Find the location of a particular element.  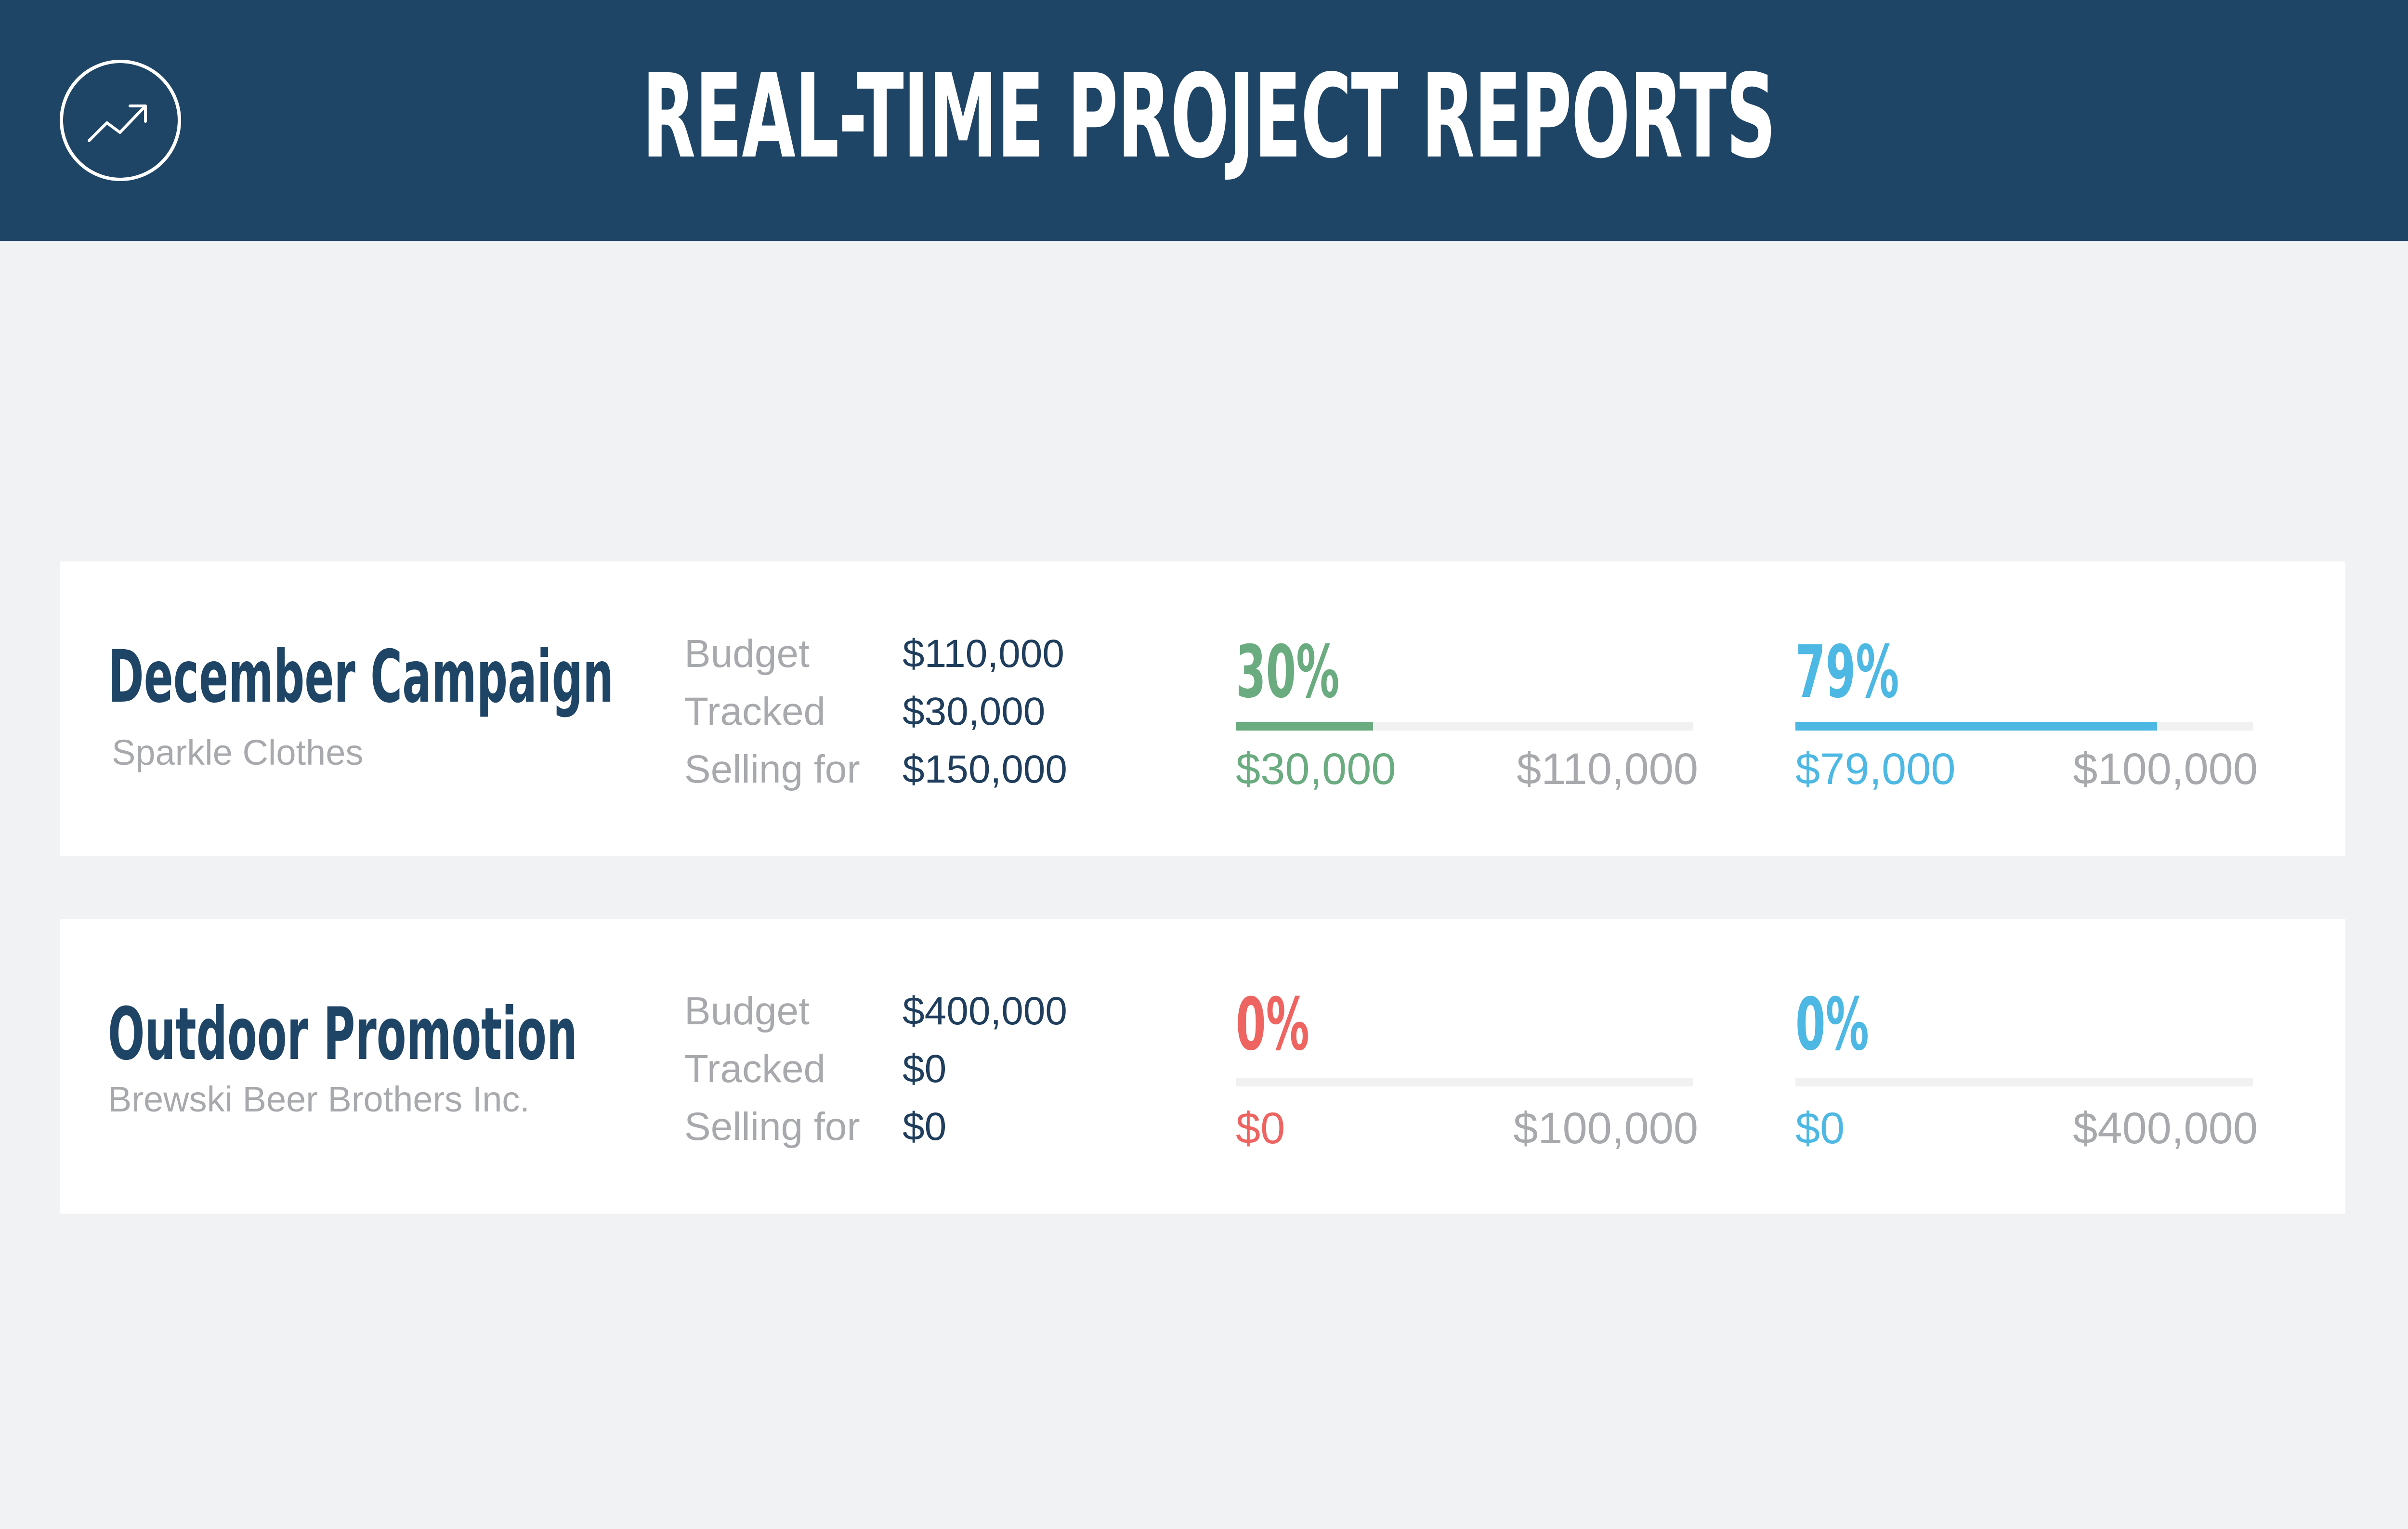

budget-value: $110,000 is located at coordinates (983, 654).